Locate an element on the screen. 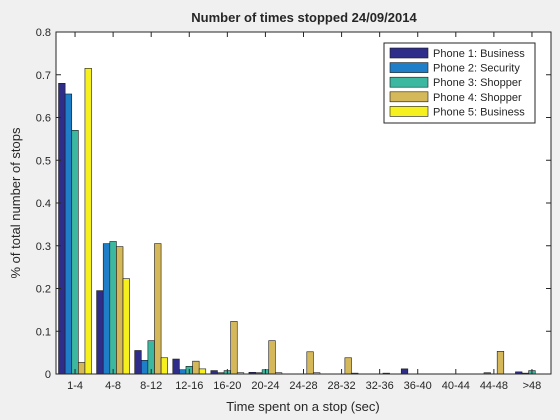 The width and height of the screenshot is (560, 420). y-tick-label: 0.8 is located at coordinates (43, 33).